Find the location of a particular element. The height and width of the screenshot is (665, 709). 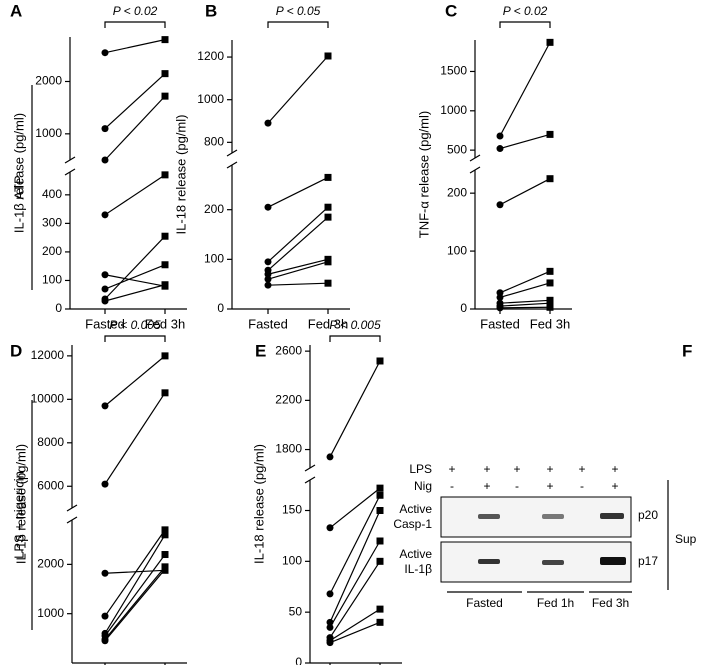

y-tick-label: 1200 is located at coordinates (210, 56).